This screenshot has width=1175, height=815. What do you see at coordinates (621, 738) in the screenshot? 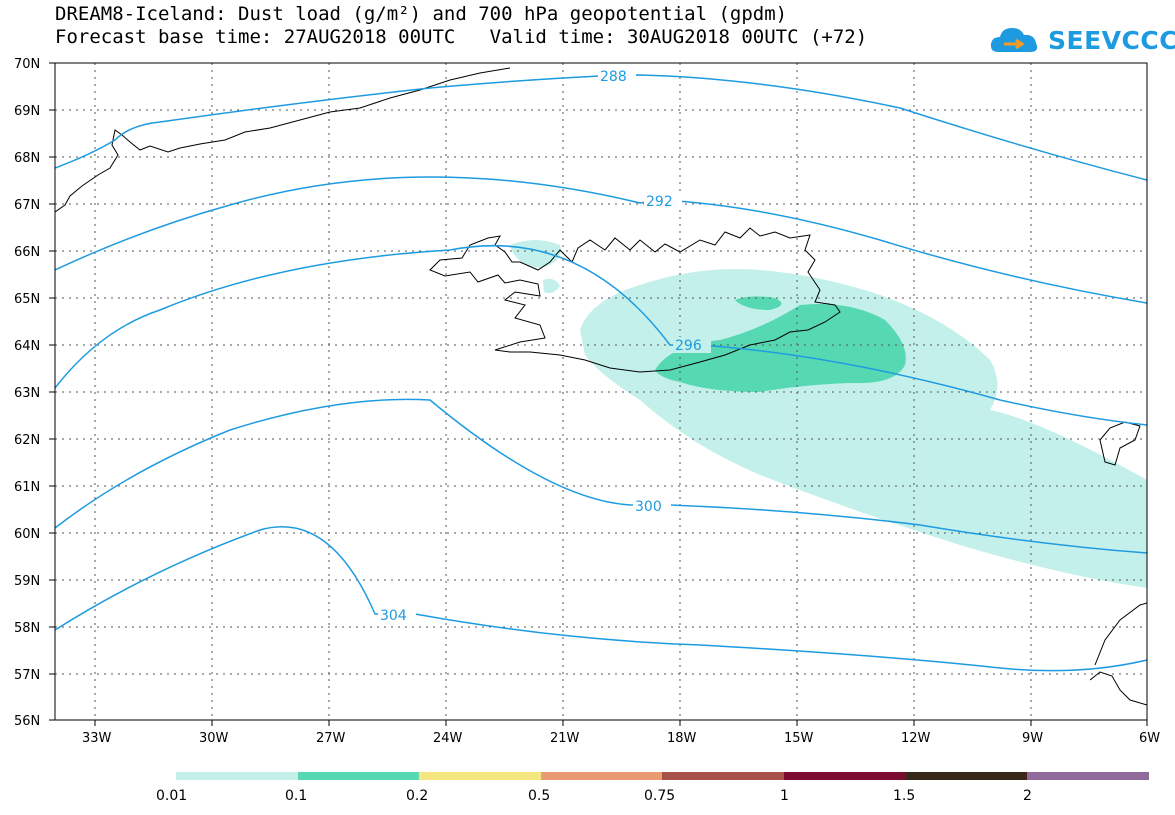
I see `longitude-labels: 33W 30W 27W 24W 21W 18W 15W 12W 9W 6W` at bounding box center [621, 738].